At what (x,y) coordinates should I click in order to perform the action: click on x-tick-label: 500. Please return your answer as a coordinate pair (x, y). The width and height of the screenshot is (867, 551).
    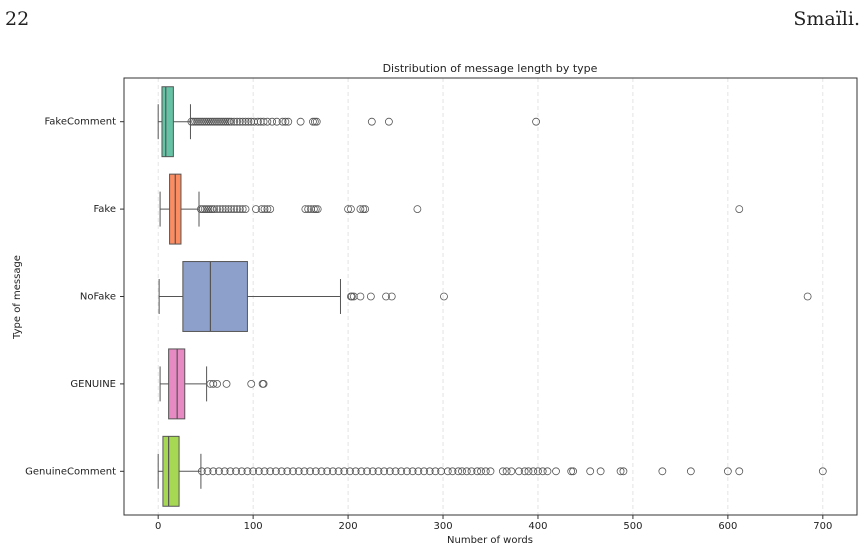
    Looking at the image, I should click on (632, 526).